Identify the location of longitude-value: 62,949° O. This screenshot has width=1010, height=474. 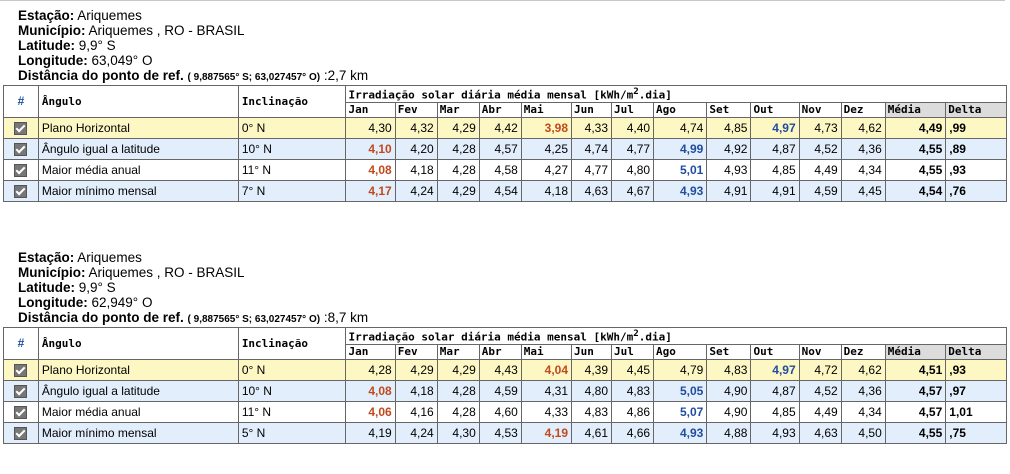
(122, 302).